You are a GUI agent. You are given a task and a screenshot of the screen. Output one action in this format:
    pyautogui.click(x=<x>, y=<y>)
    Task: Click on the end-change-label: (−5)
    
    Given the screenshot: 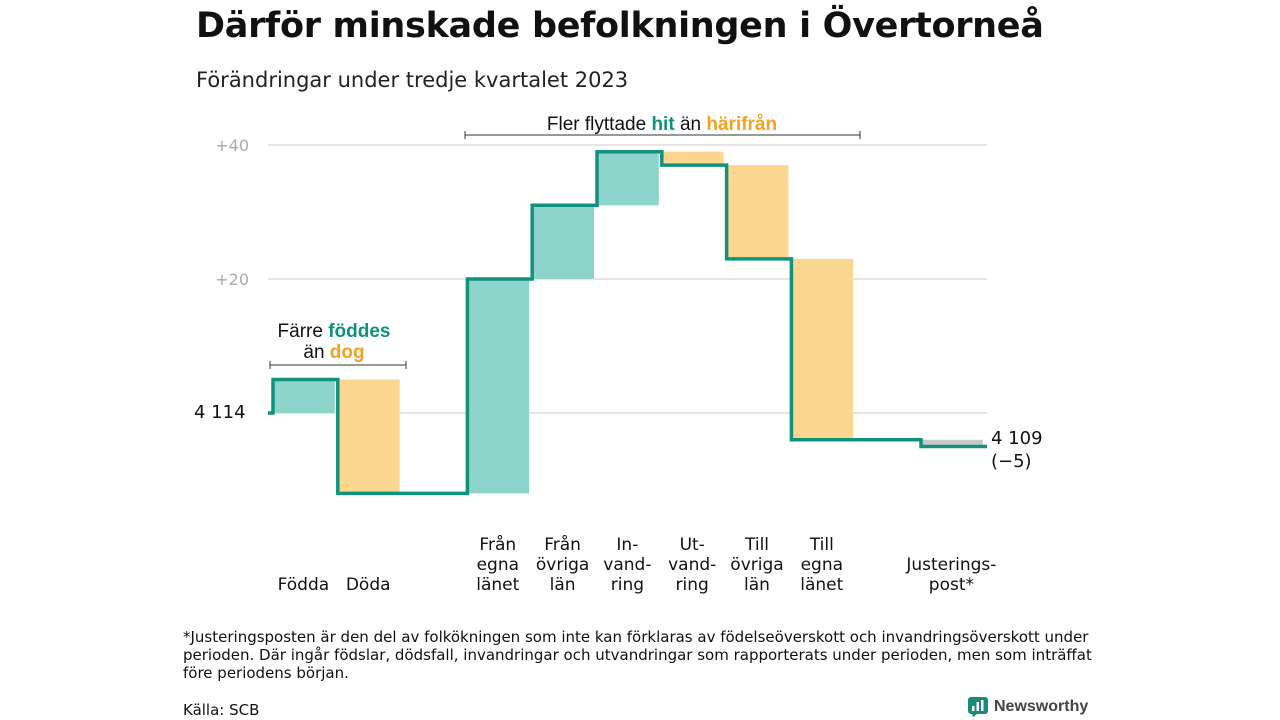 What is the action you would take?
    pyautogui.click(x=1011, y=461)
    